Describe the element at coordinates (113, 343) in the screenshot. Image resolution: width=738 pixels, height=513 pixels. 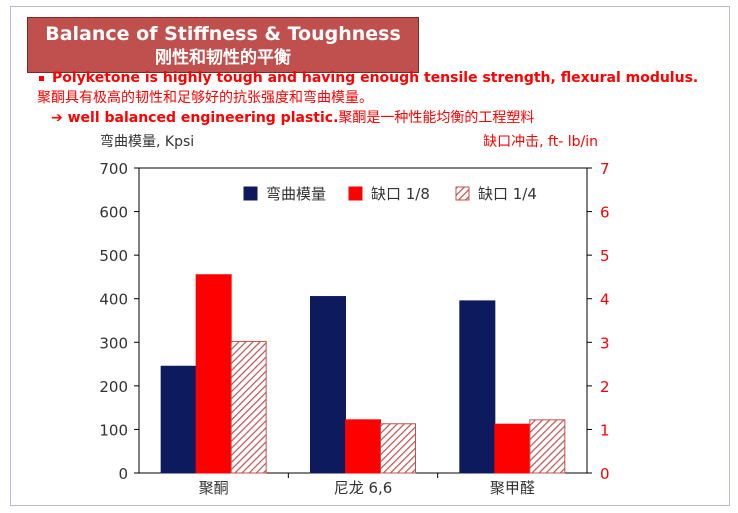
I see `y-tick-label: 300` at that location.